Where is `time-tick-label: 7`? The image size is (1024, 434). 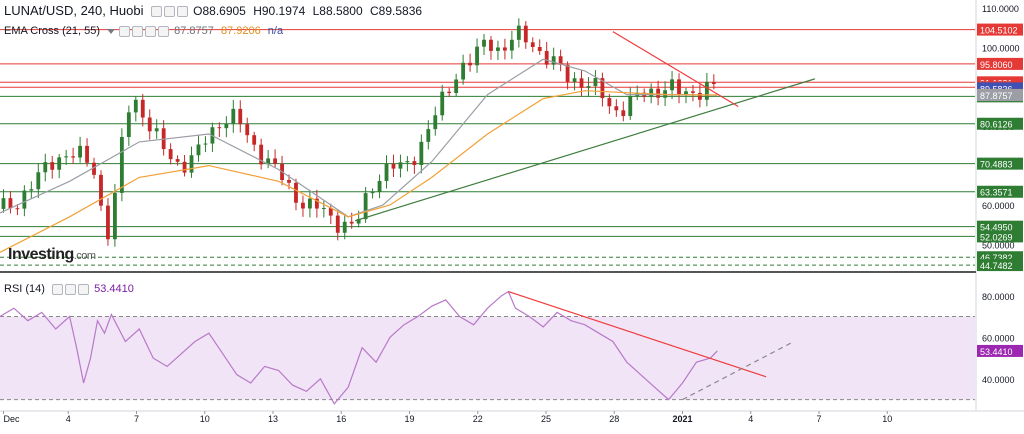
time-tick-label: 7 is located at coordinates (136, 419).